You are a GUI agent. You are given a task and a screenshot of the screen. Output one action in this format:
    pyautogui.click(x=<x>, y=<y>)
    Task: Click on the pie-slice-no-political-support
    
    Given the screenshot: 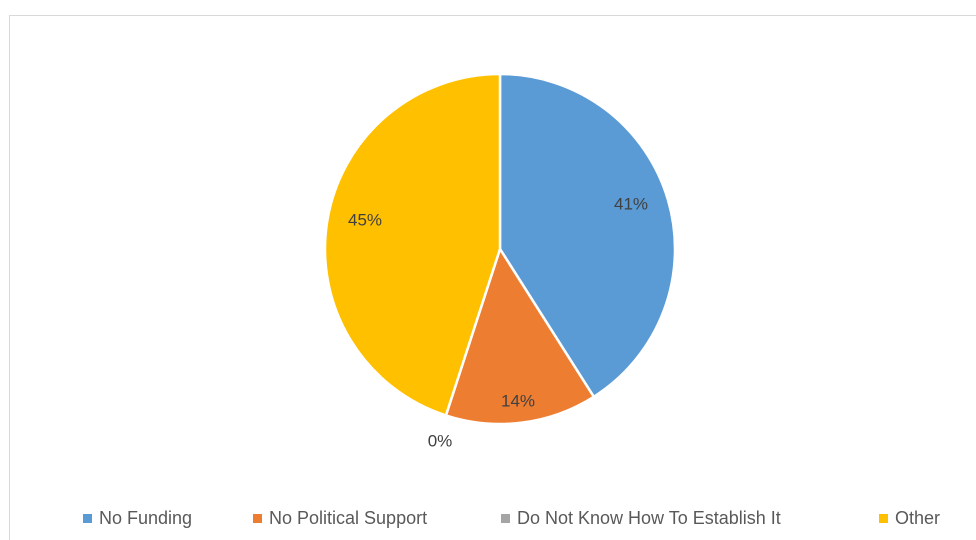 What is the action you would take?
    pyautogui.click(x=520, y=336)
    